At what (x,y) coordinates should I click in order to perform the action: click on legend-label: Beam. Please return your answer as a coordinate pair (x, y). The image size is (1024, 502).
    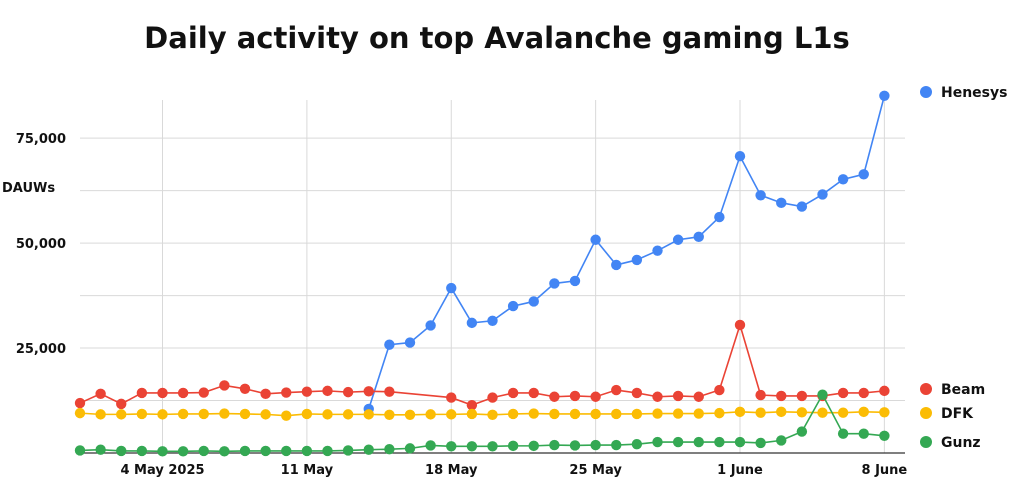
    Looking at the image, I should click on (963, 390).